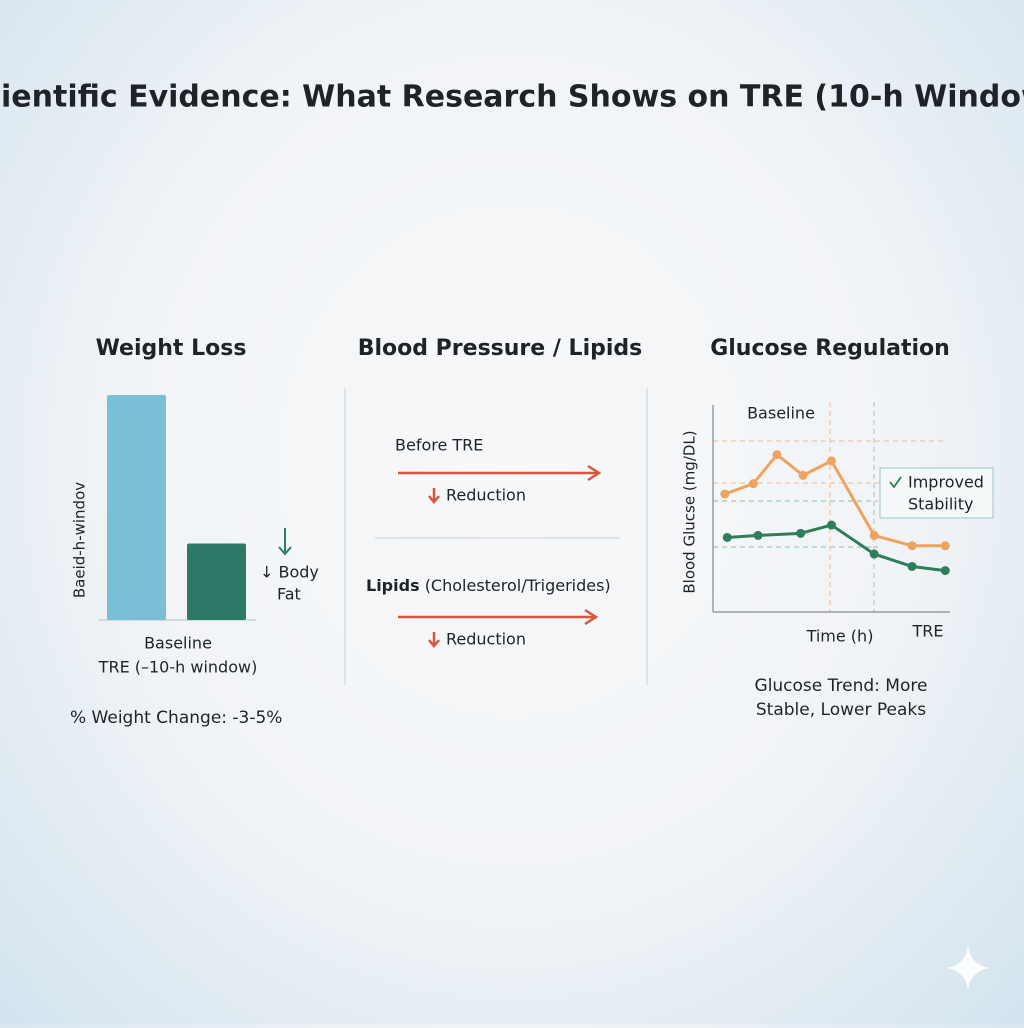 The width and height of the screenshot is (1024, 1028). I want to click on footnote: Stable, Lower Peaks, so click(841, 710).